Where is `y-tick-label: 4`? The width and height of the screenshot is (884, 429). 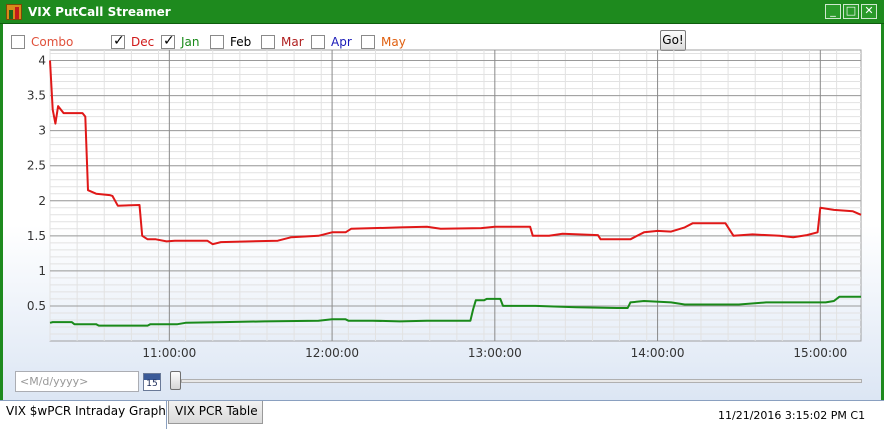
y-tick-label: 4 is located at coordinates (42, 61).